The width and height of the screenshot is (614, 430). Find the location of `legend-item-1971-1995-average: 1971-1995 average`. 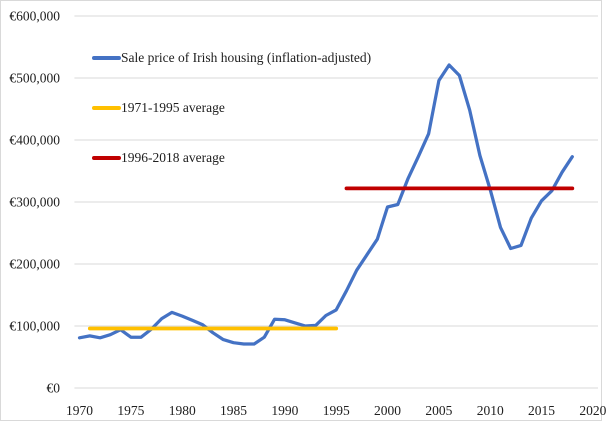

legend-item-1971-1995-average: 1971-1995 average is located at coordinates (231, 108).